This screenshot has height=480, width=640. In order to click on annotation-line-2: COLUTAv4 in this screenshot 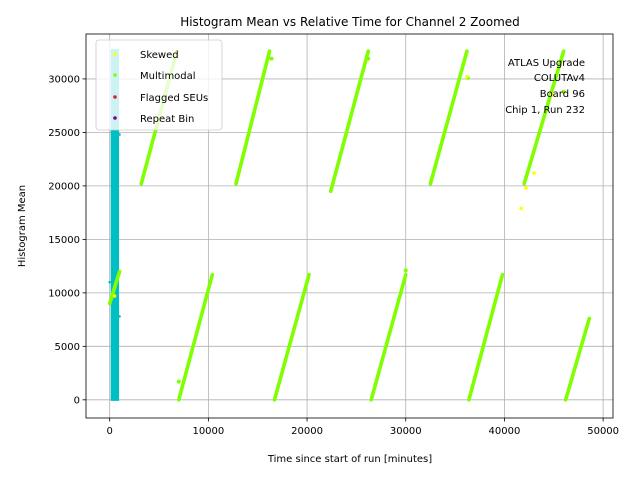, I will do `click(559, 78)`.